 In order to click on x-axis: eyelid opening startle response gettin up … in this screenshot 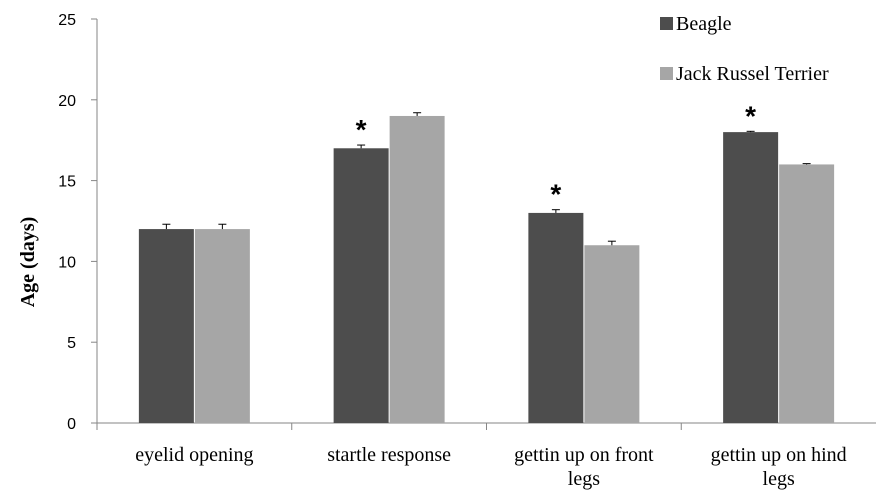, I will do `click(486, 456)`.